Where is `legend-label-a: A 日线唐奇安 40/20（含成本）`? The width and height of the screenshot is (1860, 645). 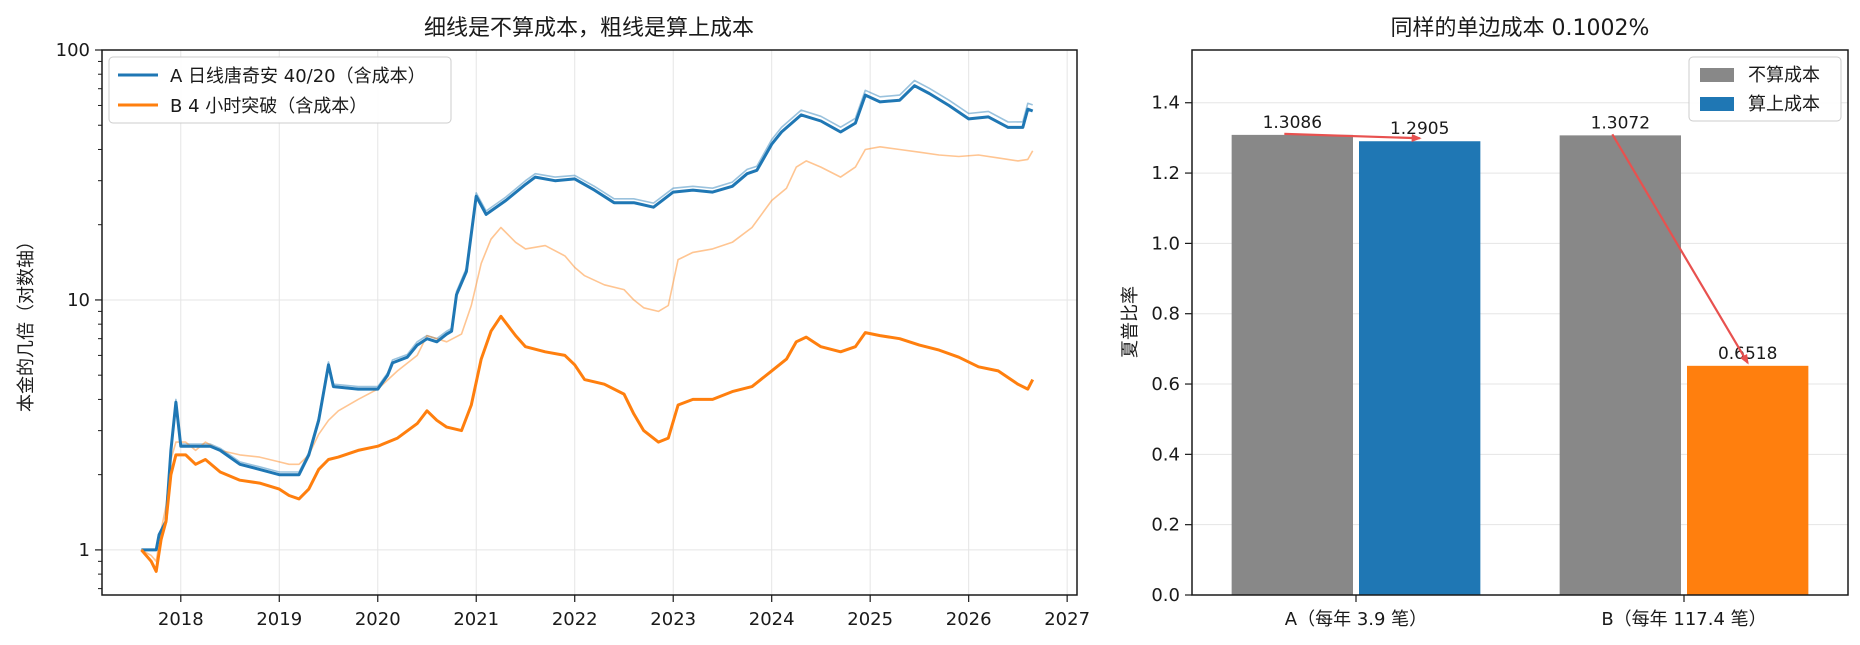
legend-label-a: A 日线唐奇安 40/20（含成本） is located at coordinates (298, 76).